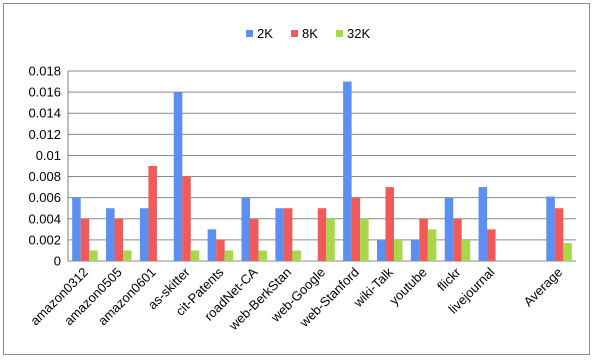  I want to click on bar-32k-amazon0312, so click(93, 255).